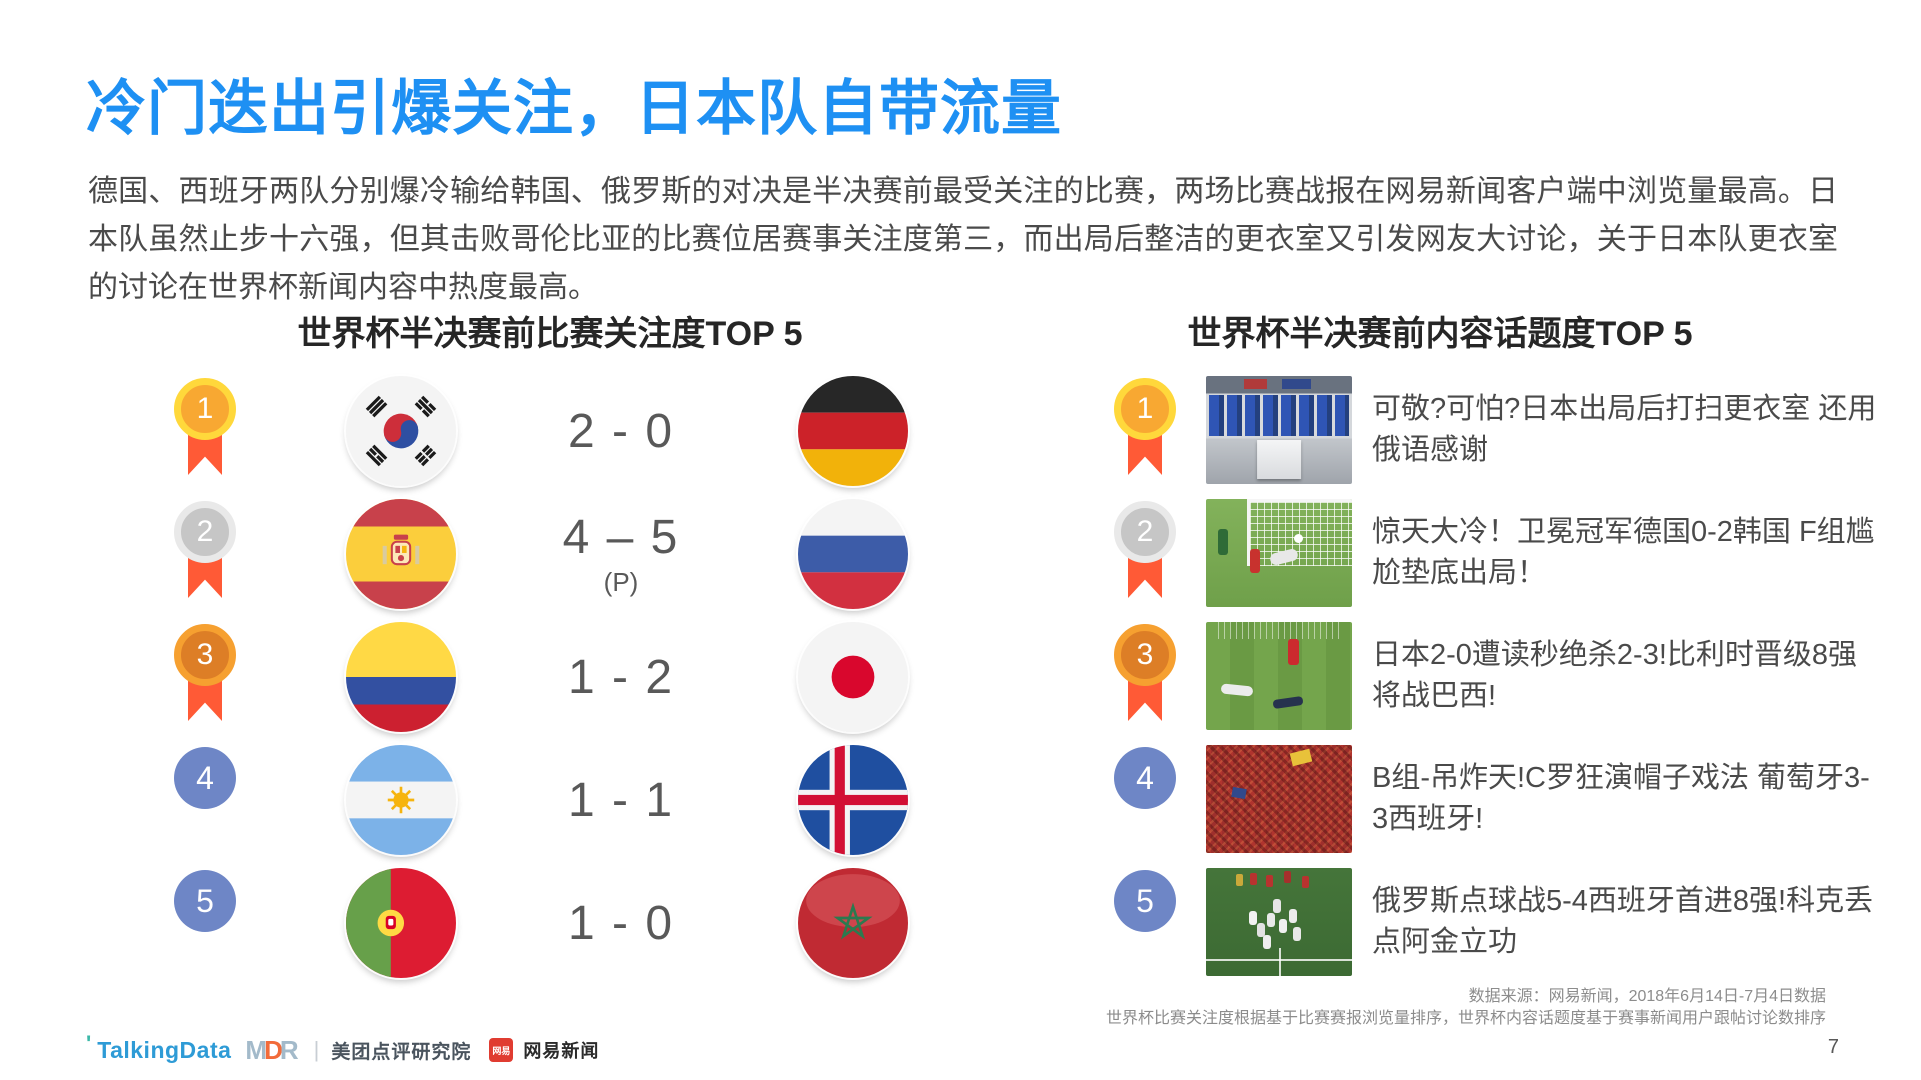 Image resolution: width=1921 pixels, height=1080 pixels. Describe the element at coordinates (853, 800) in the screenshot. I see `flag-iceland-icon` at that location.